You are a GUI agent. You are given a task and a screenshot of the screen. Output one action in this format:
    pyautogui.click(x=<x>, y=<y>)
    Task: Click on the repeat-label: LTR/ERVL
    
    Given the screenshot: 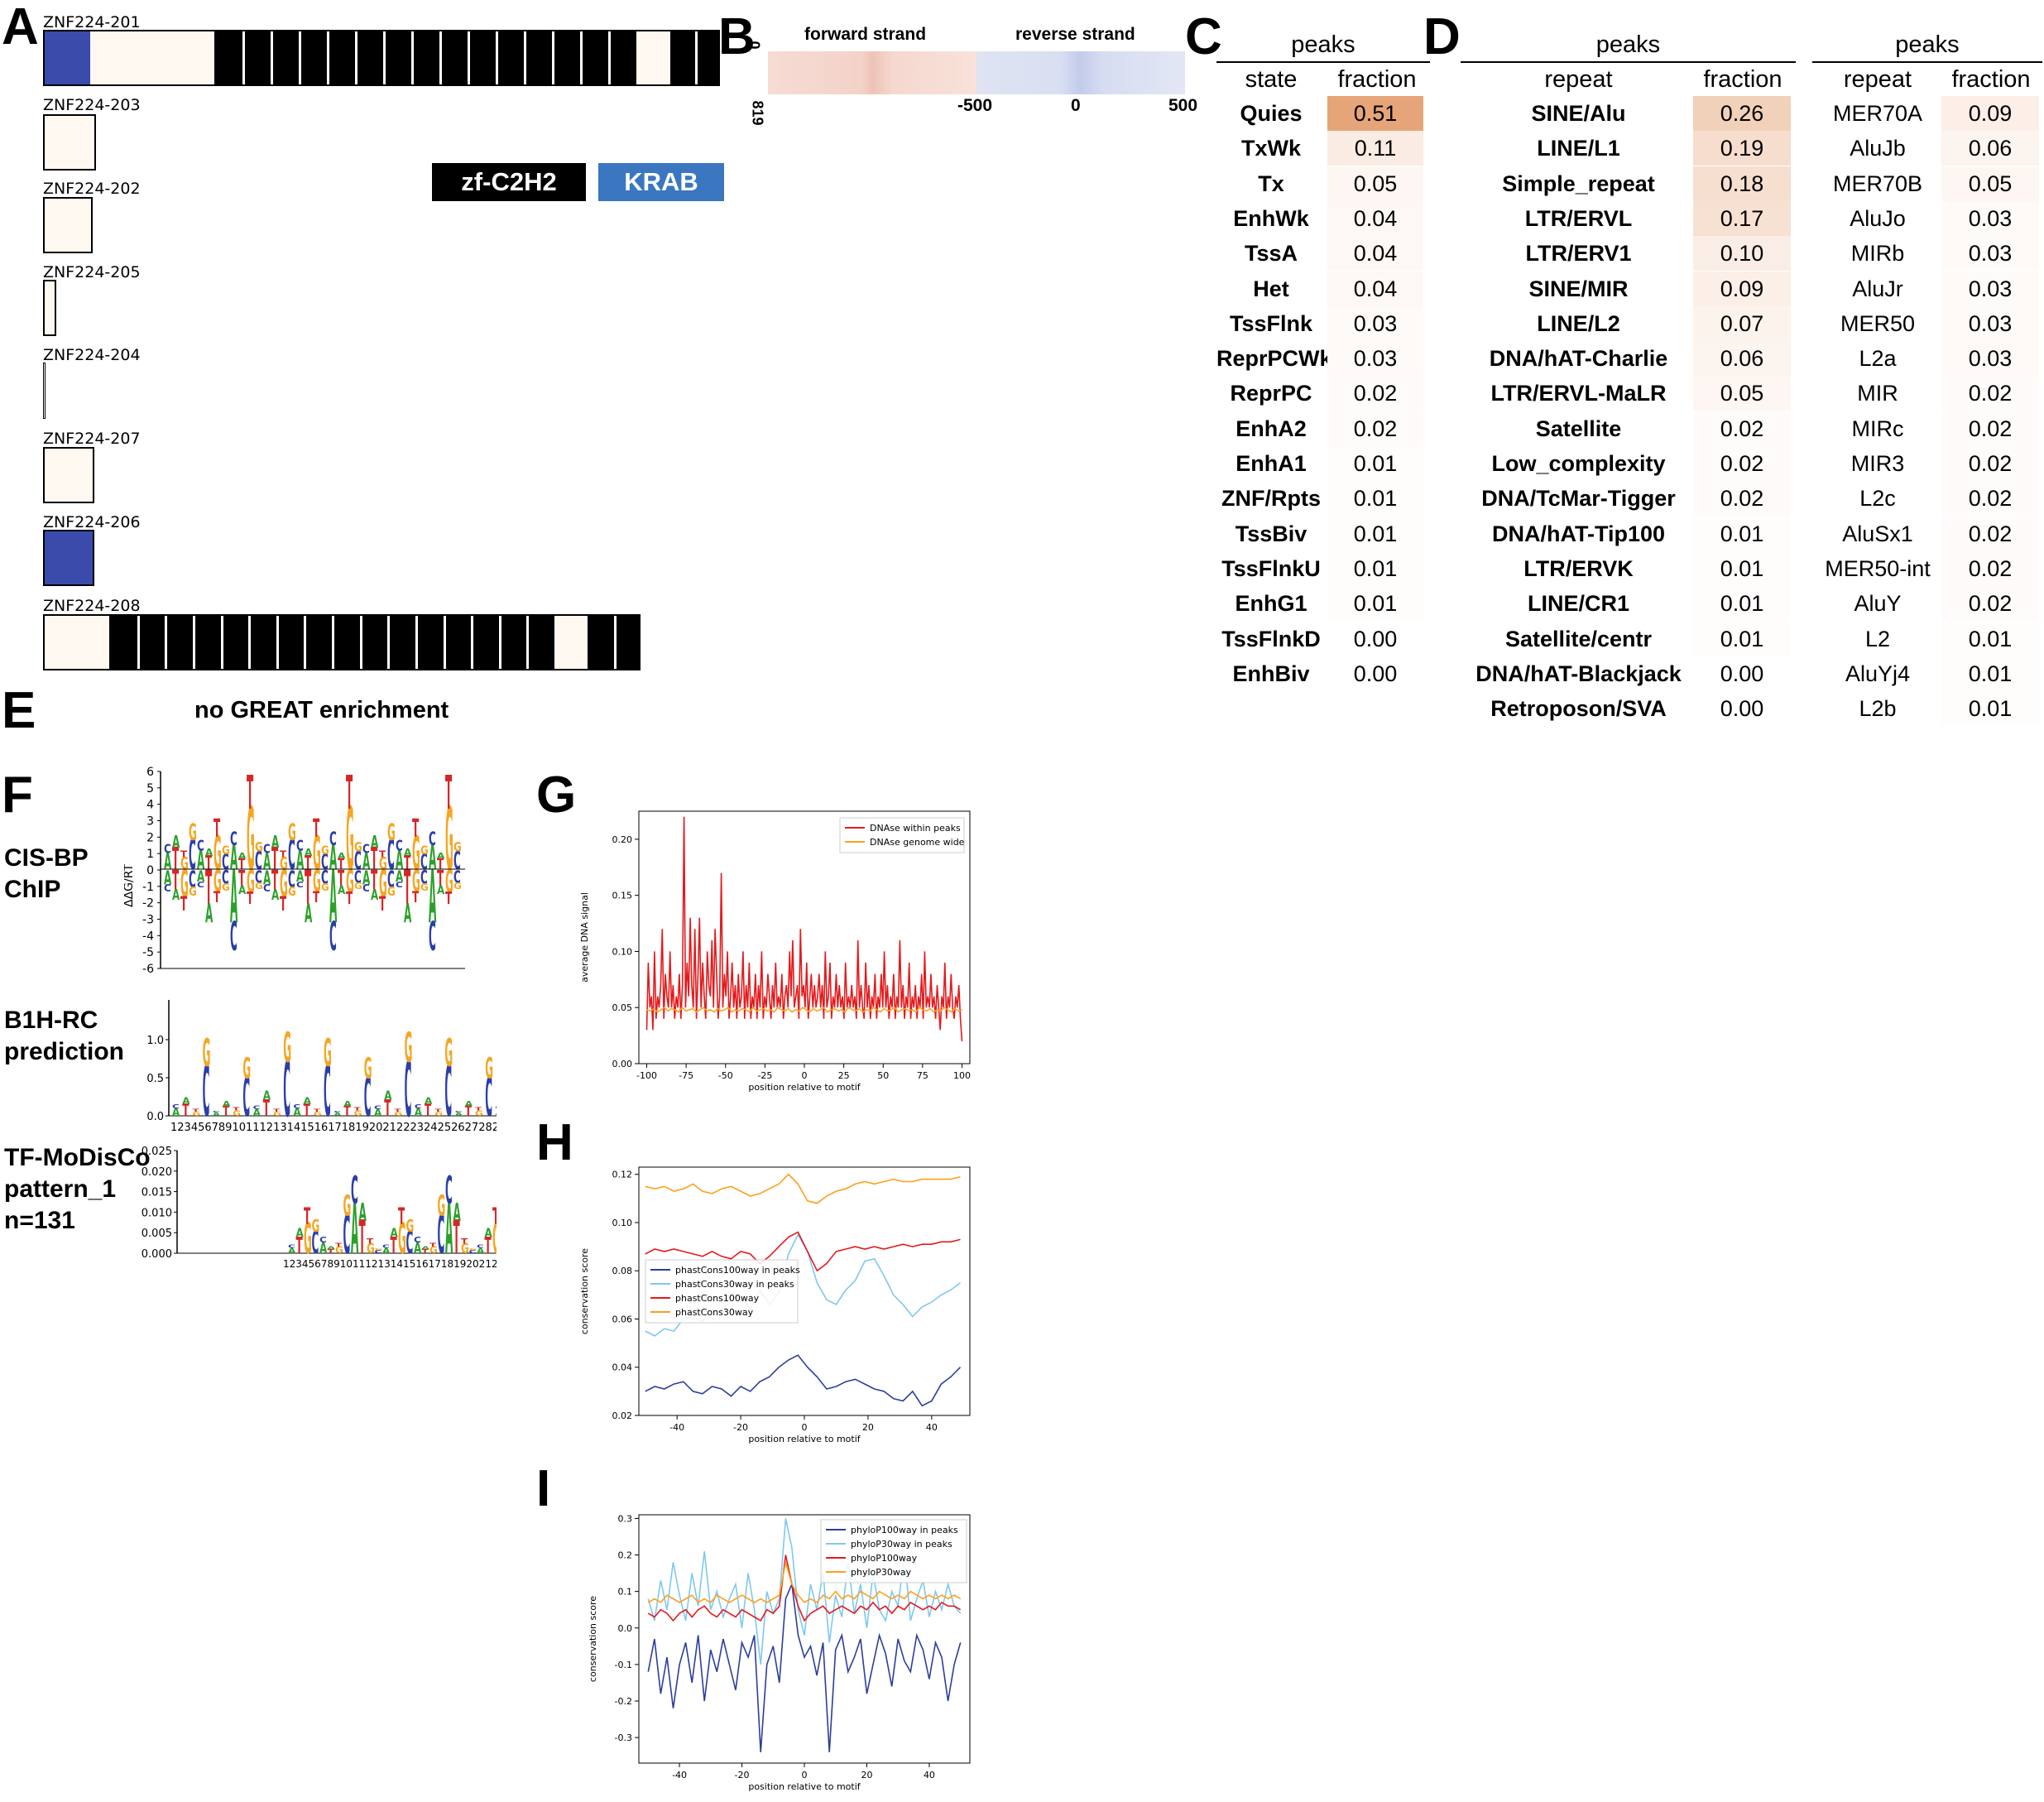 What is the action you would take?
    pyautogui.click(x=1578, y=218)
    